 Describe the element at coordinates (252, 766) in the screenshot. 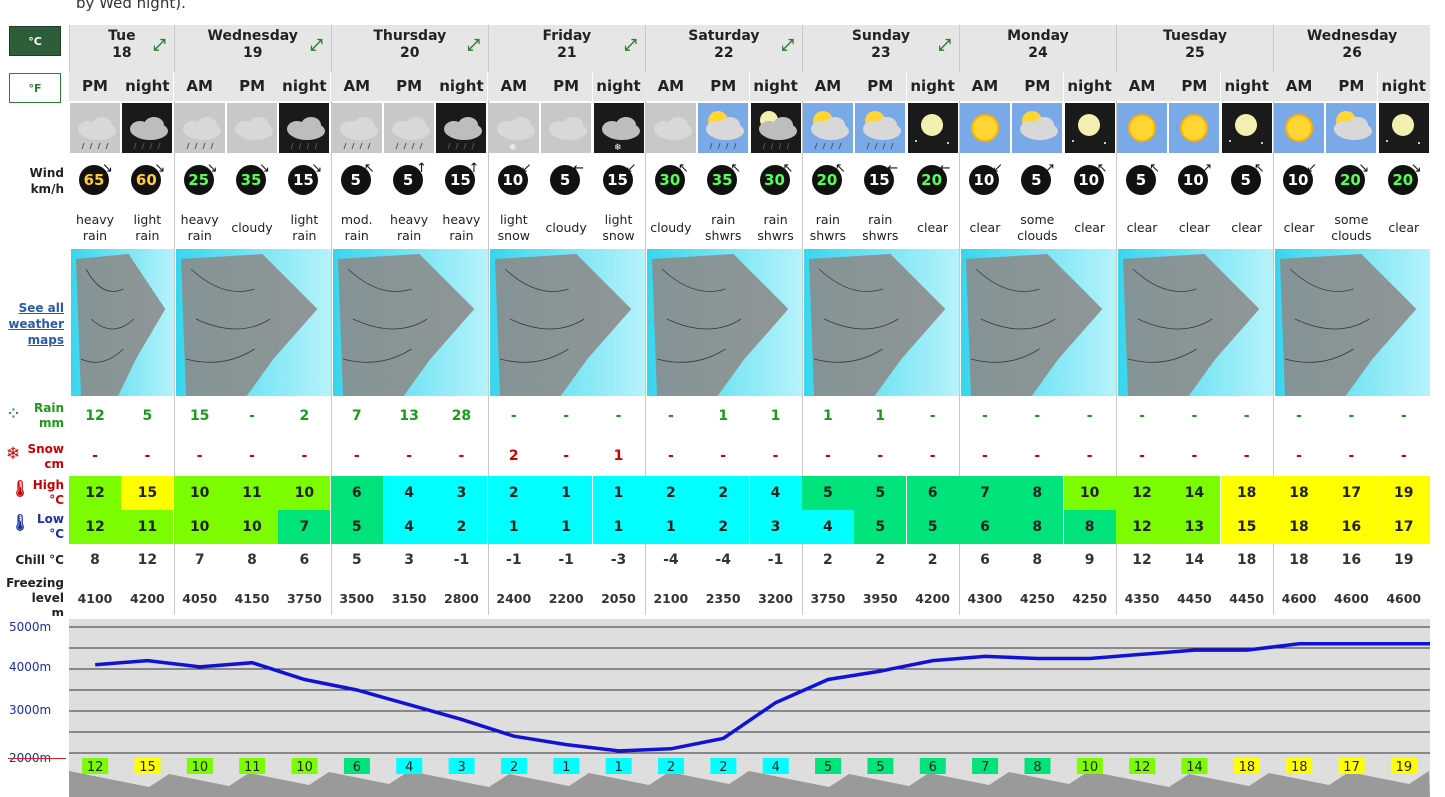

I see `graph-temp-chip: 11` at that location.